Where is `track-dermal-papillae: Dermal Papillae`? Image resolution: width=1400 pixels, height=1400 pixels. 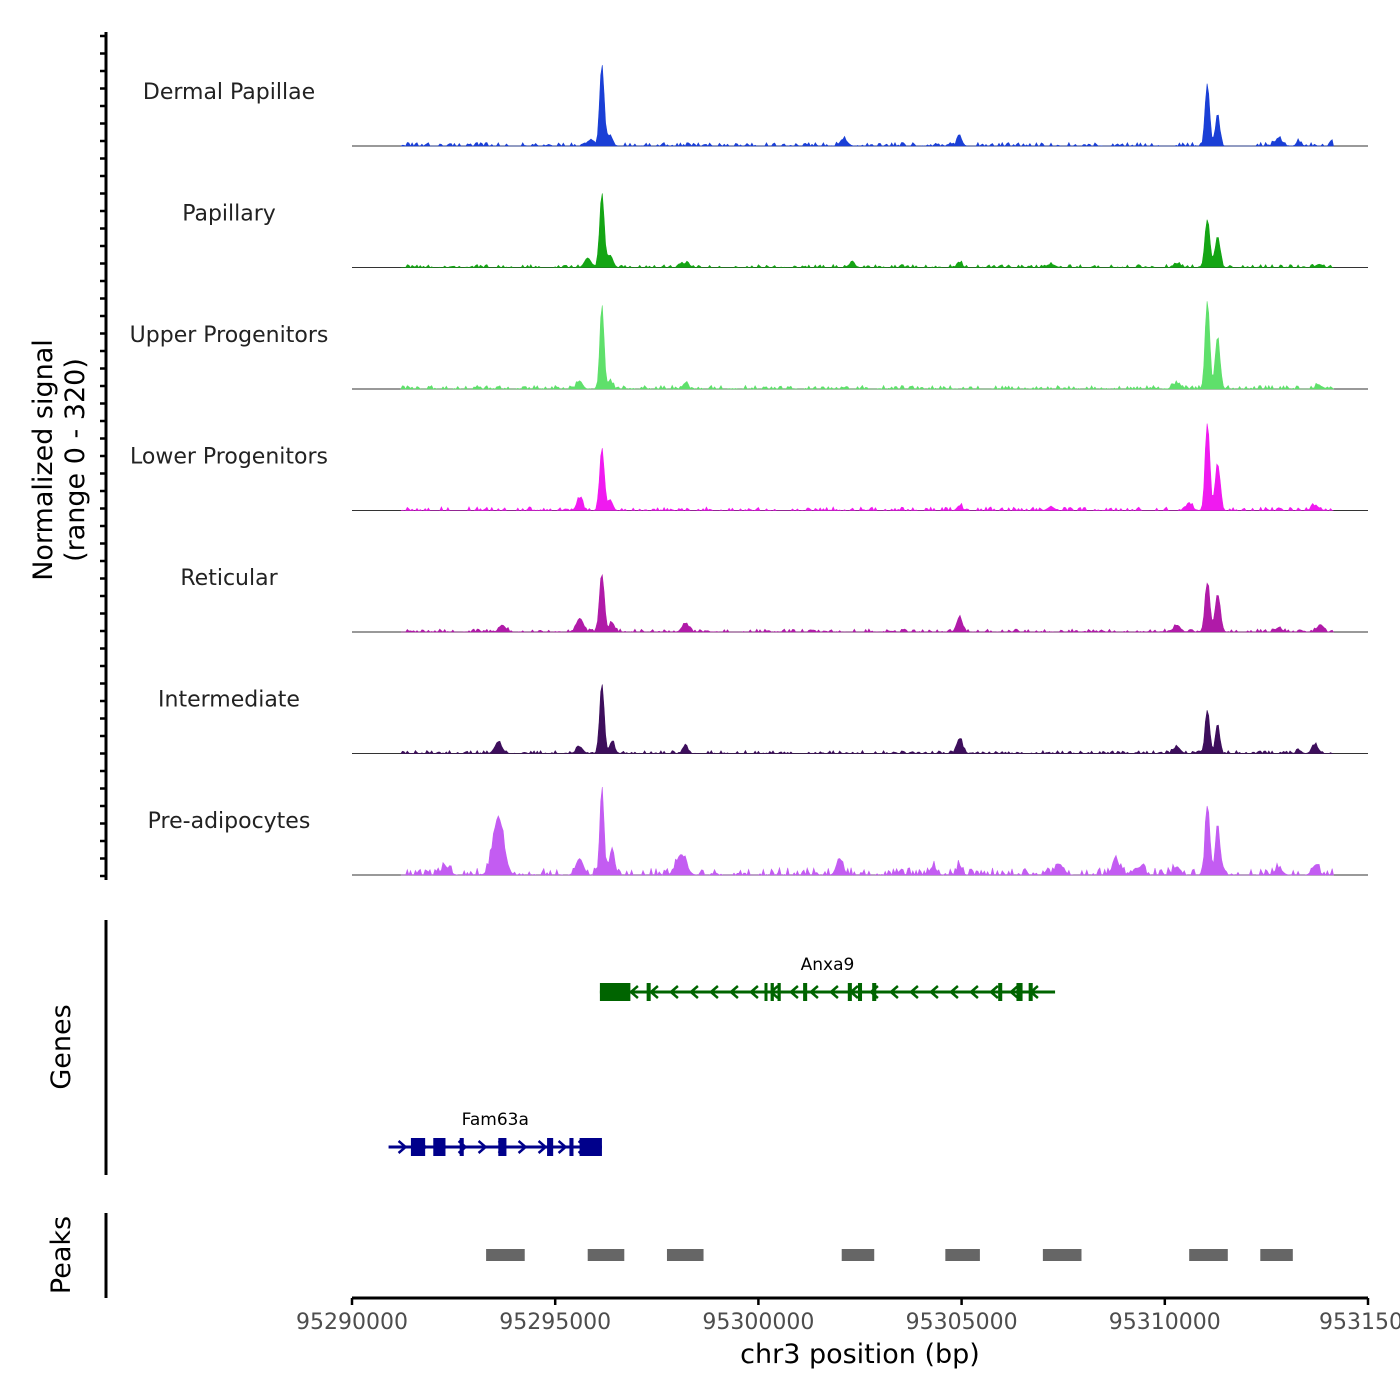
track-dermal-papillae: Dermal Papillae is located at coordinates (755, 106).